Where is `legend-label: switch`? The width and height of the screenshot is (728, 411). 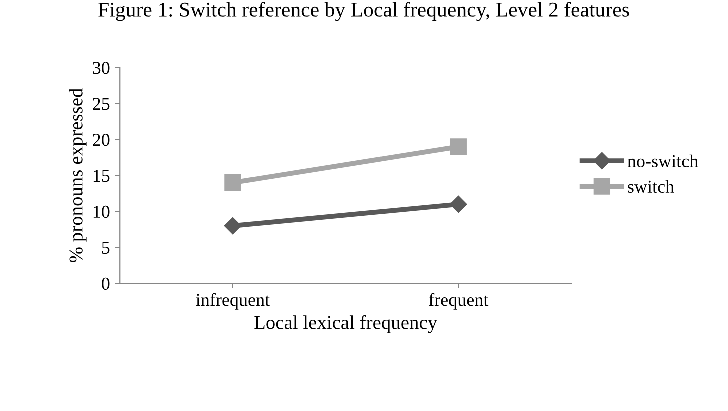 legend-label: switch is located at coordinates (651, 187).